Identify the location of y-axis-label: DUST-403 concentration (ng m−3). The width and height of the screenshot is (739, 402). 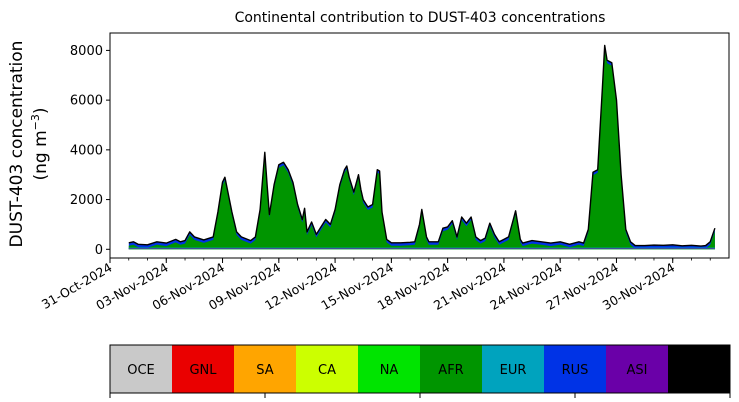
(29, 144).